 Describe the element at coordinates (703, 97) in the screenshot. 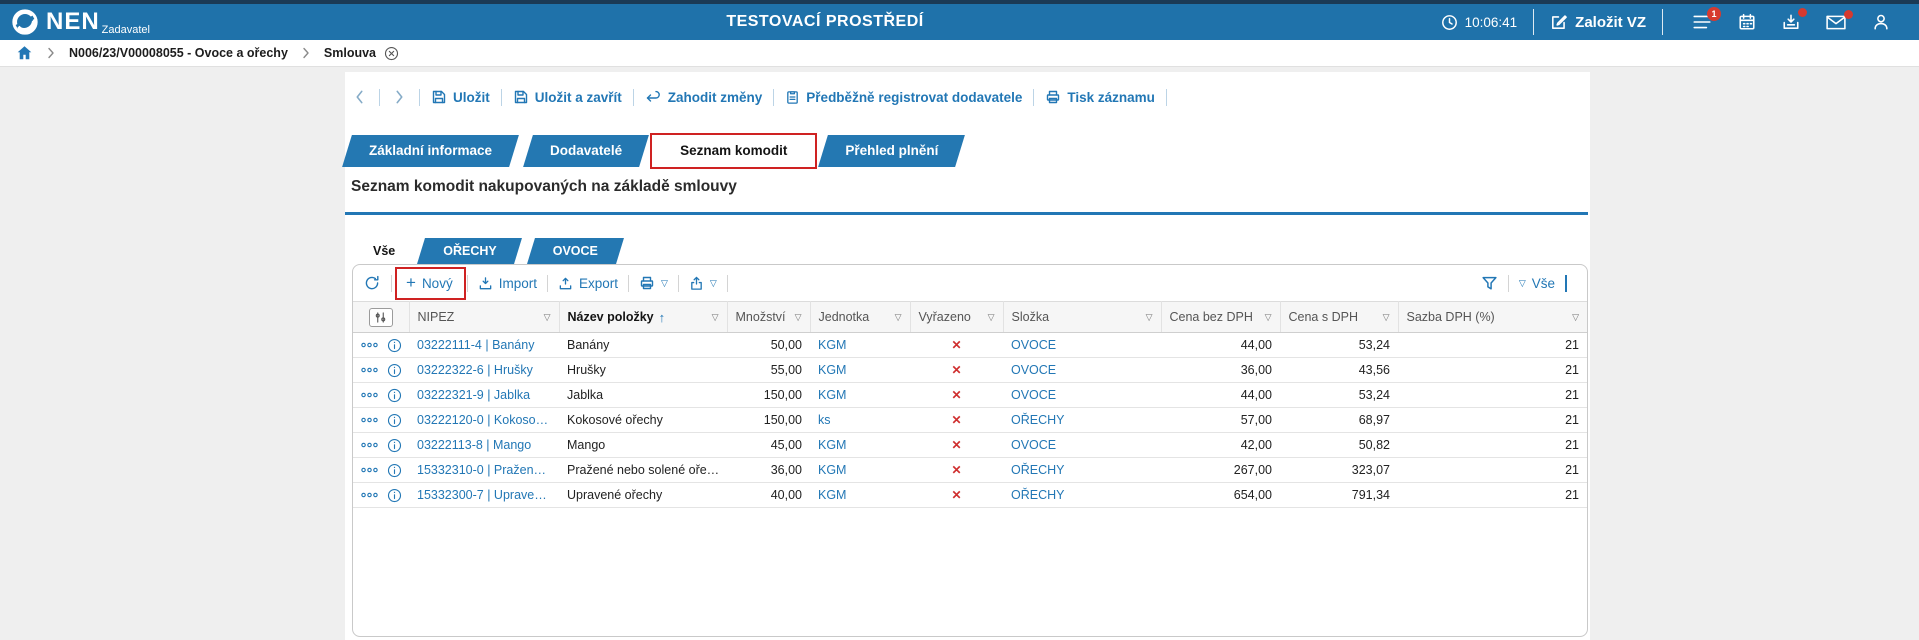

I see `discard-changes-button: Zahodit změny` at that location.